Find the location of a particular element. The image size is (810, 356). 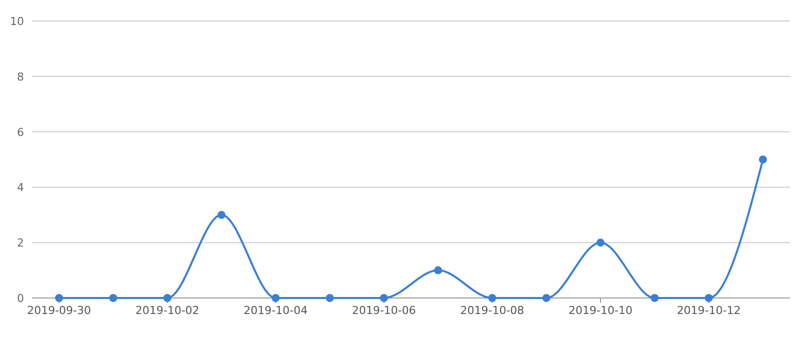

x-tick-label: 2019-10-02 is located at coordinates (167, 310).